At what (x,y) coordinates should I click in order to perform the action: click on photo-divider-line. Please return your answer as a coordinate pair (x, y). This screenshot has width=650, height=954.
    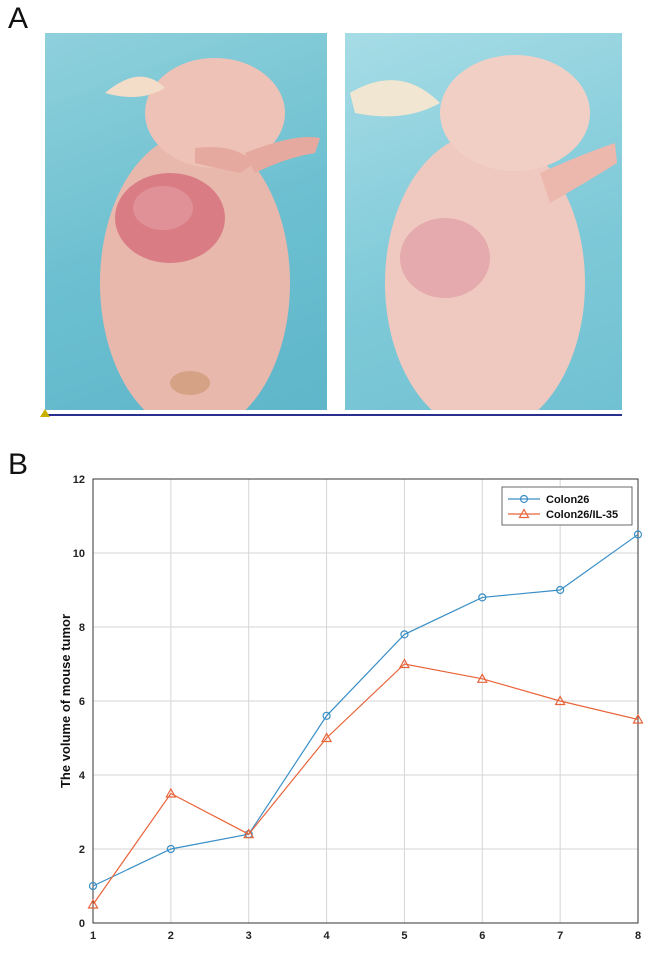
    Looking at the image, I should click on (333, 415).